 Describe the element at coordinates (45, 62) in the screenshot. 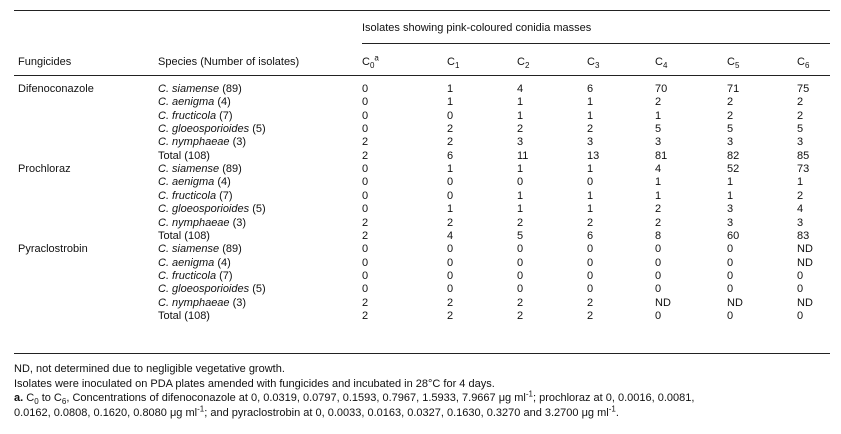

I see `column-header: Fungicides` at that location.